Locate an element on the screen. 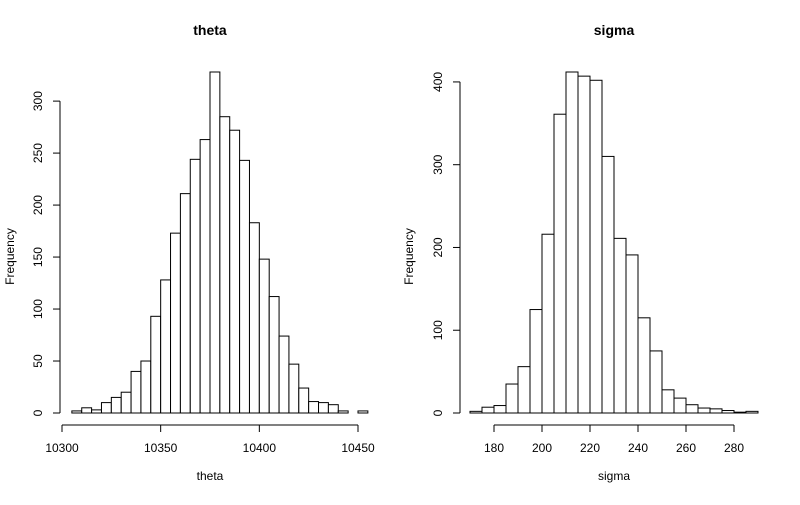 This screenshot has width=800, height=505. sigma-x-tick-label: 180 is located at coordinates (494, 448).